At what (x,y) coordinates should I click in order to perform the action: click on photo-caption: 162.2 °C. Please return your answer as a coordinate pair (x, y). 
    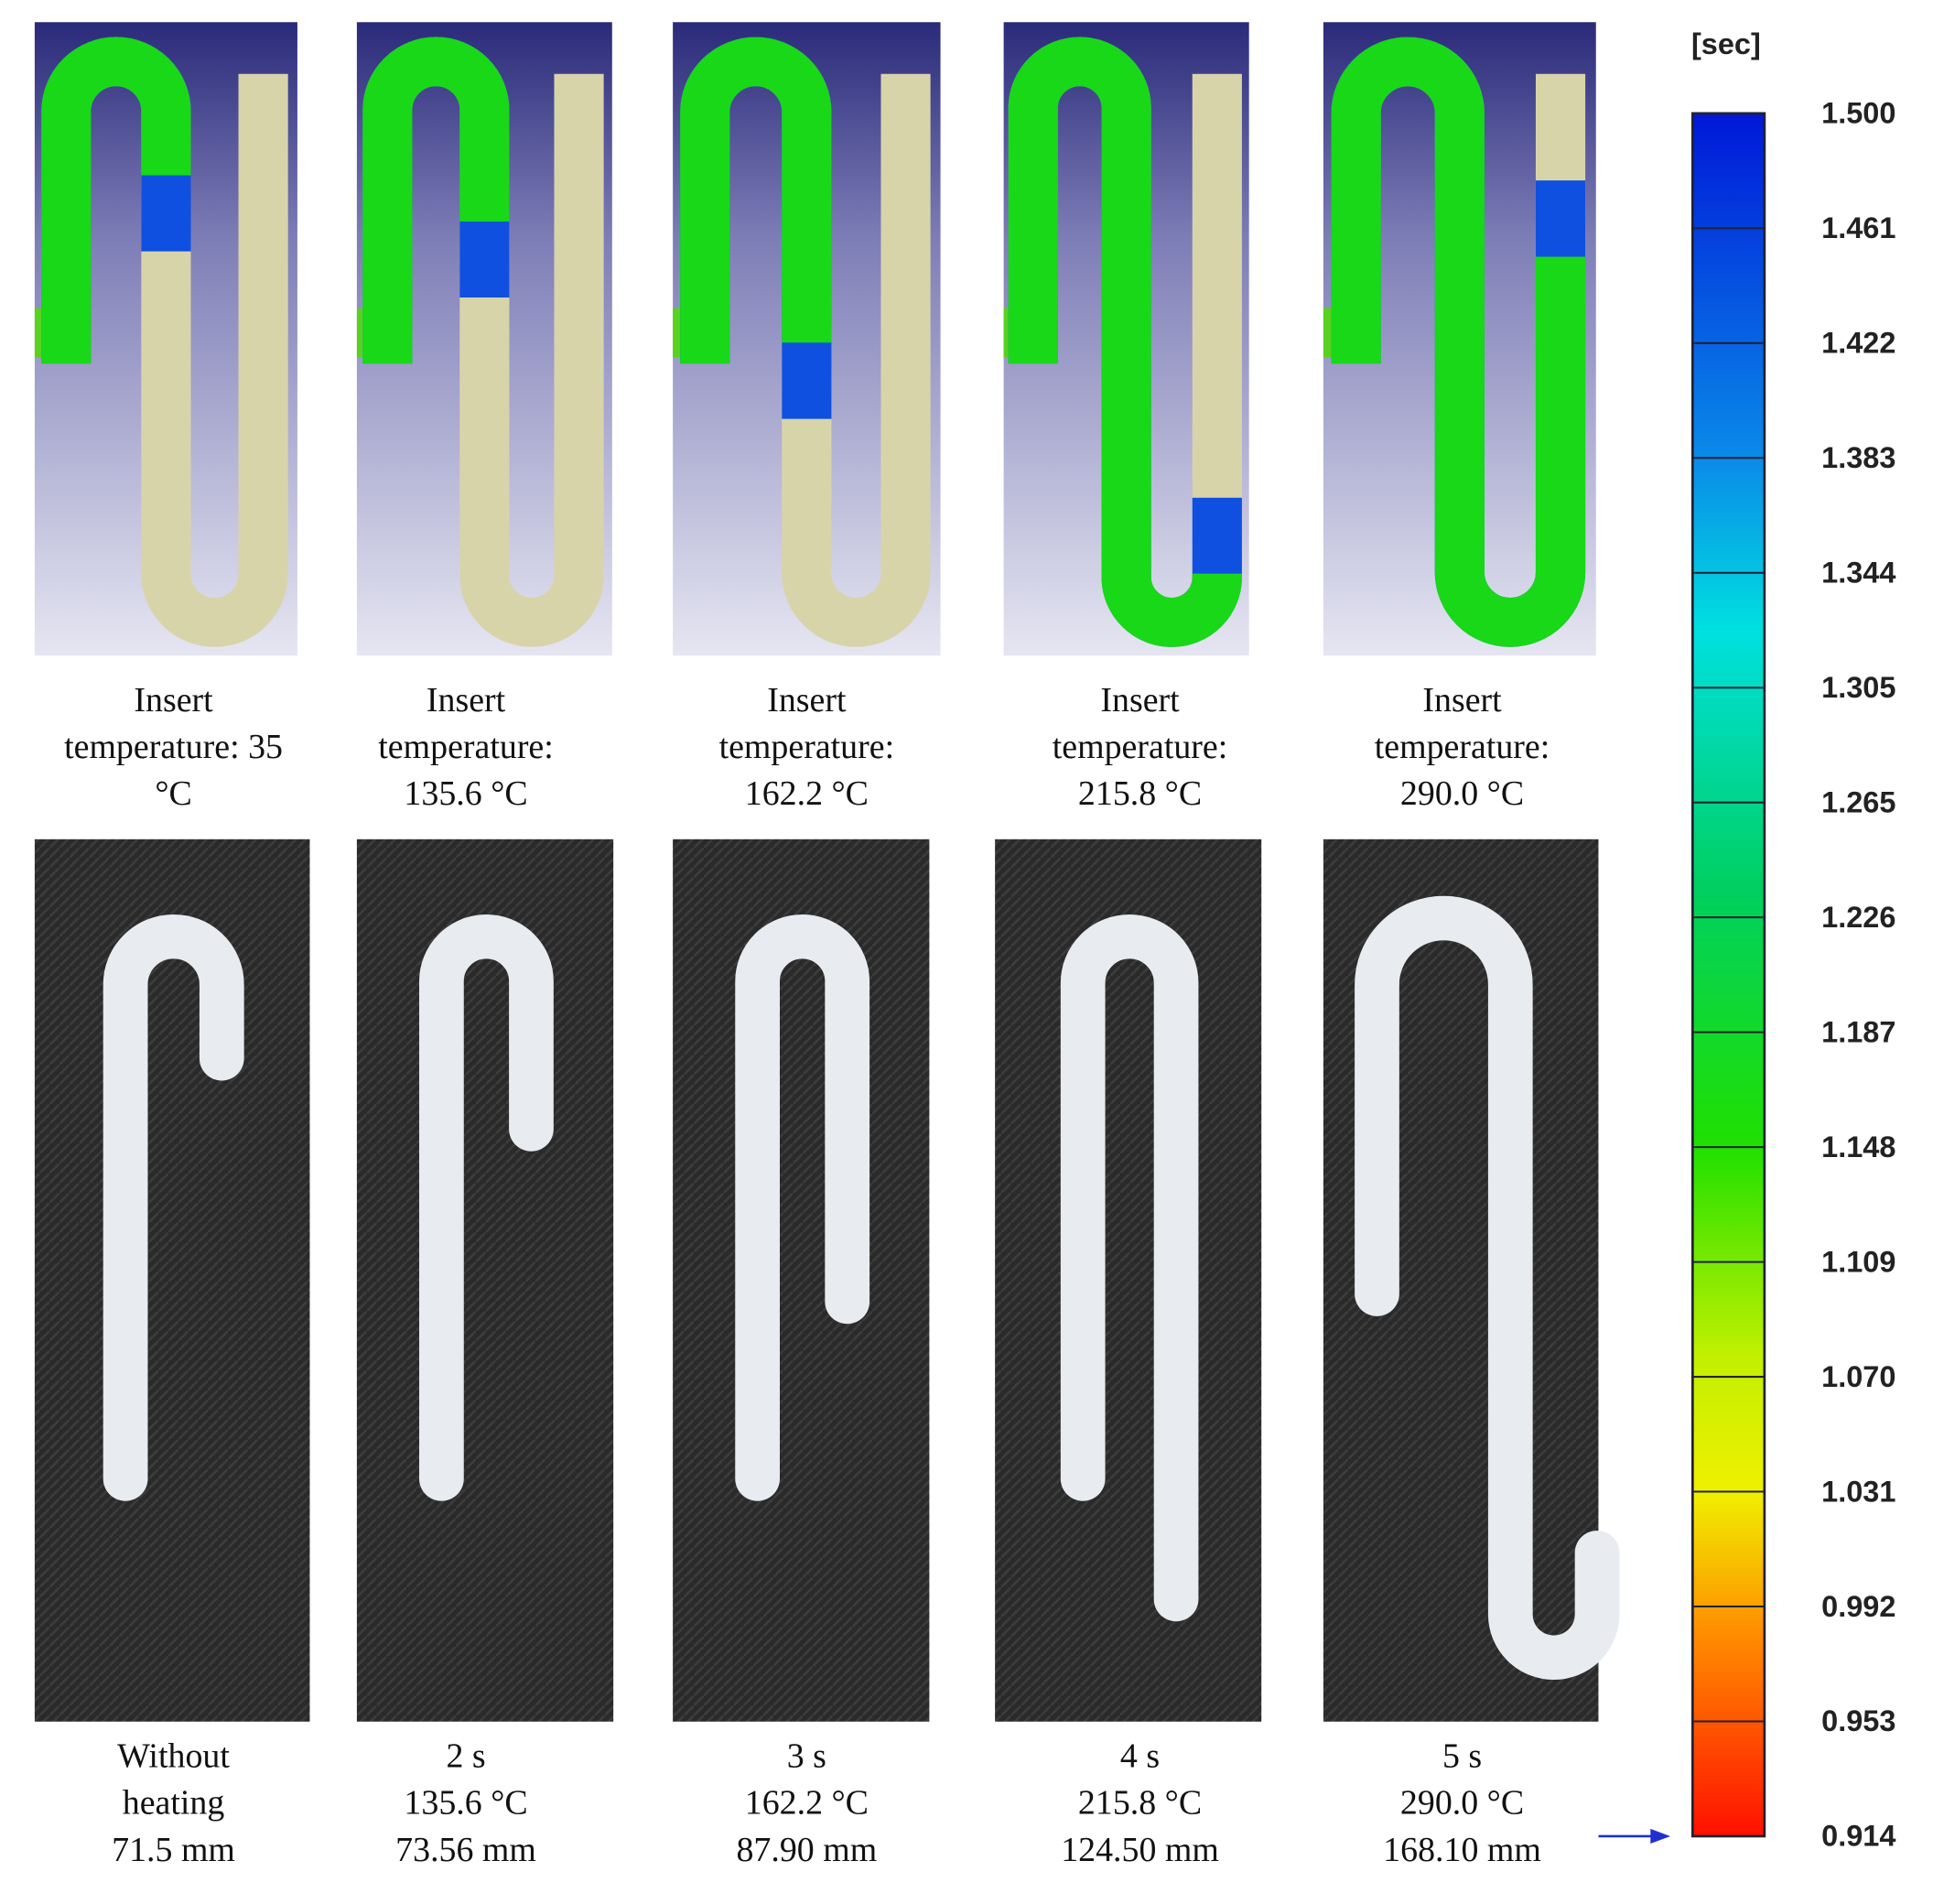
    Looking at the image, I should click on (807, 1803).